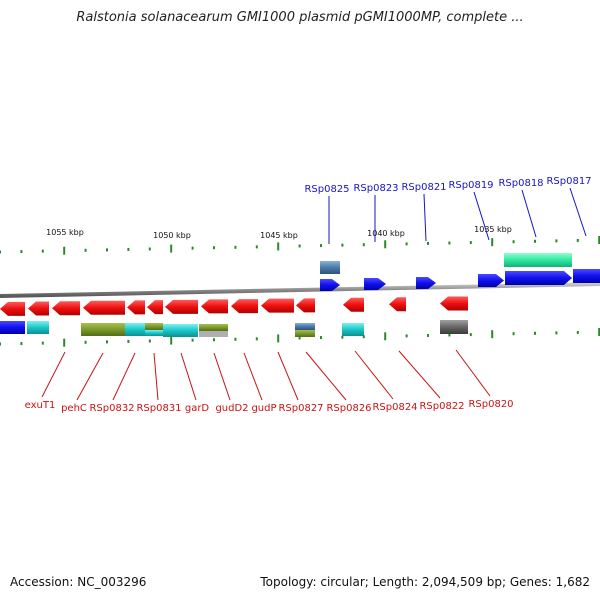  I want to click on accession-label: Accession: NC_003296, so click(78, 582).